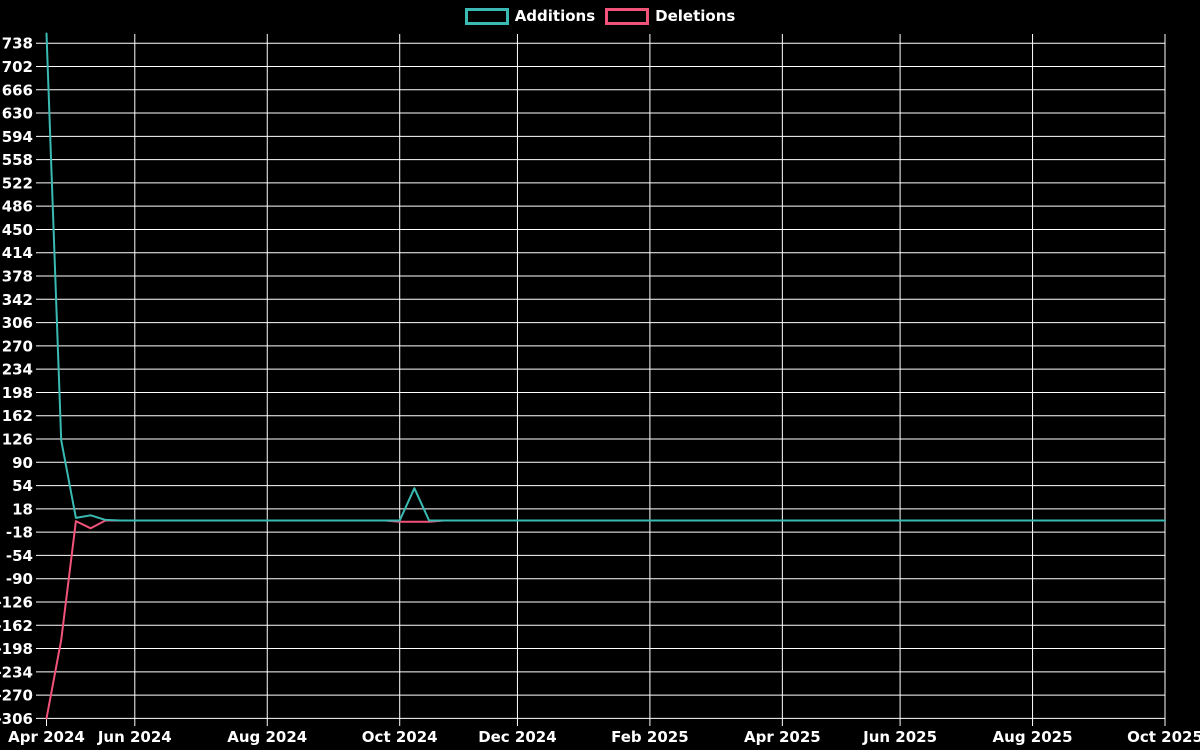  I want to click on chart-legend: Additions Deletions, so click(600, 16).